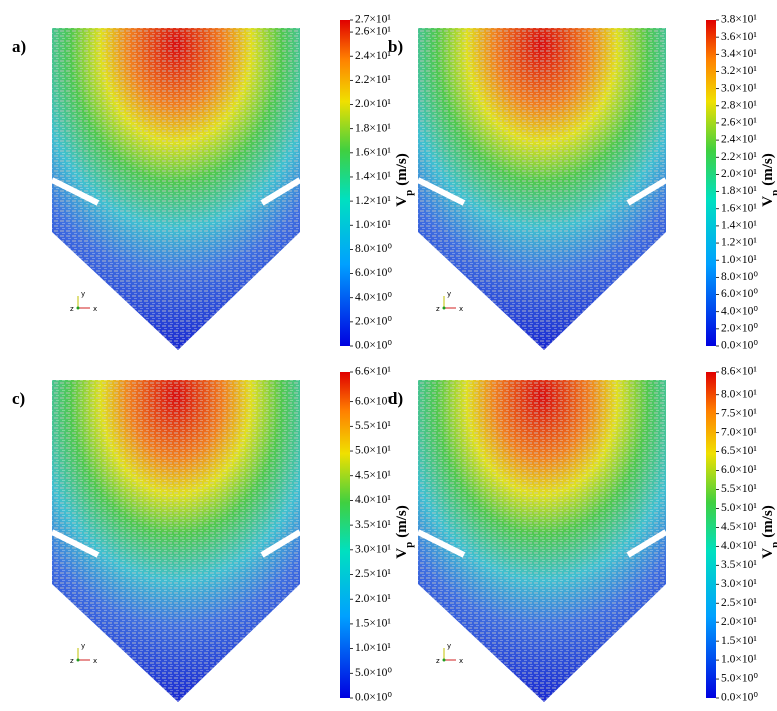  Describe the element at coordinates (18, 398) in the screenshot. I see `panel-label: c)` at that location.